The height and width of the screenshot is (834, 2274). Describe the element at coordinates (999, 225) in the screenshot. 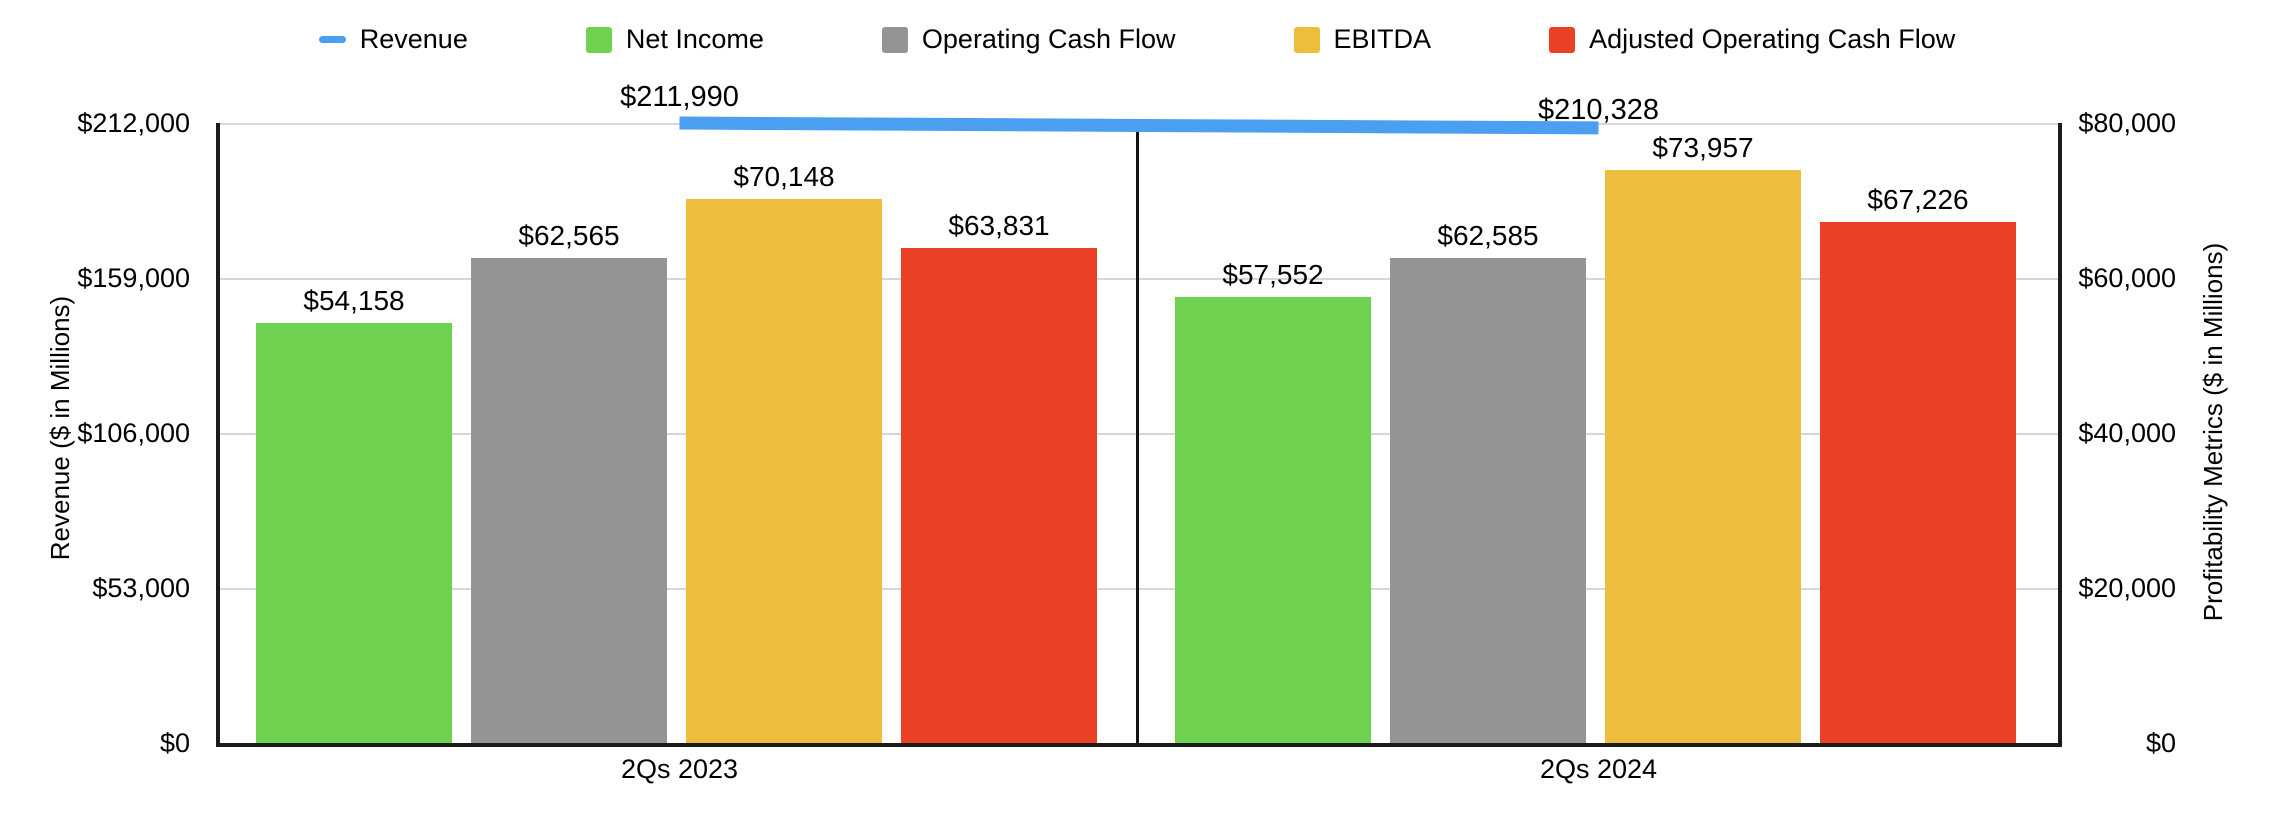

I see `bar-value-label-adjusted-operating-cash-flow-2qs-2023: $63,831` at that location.